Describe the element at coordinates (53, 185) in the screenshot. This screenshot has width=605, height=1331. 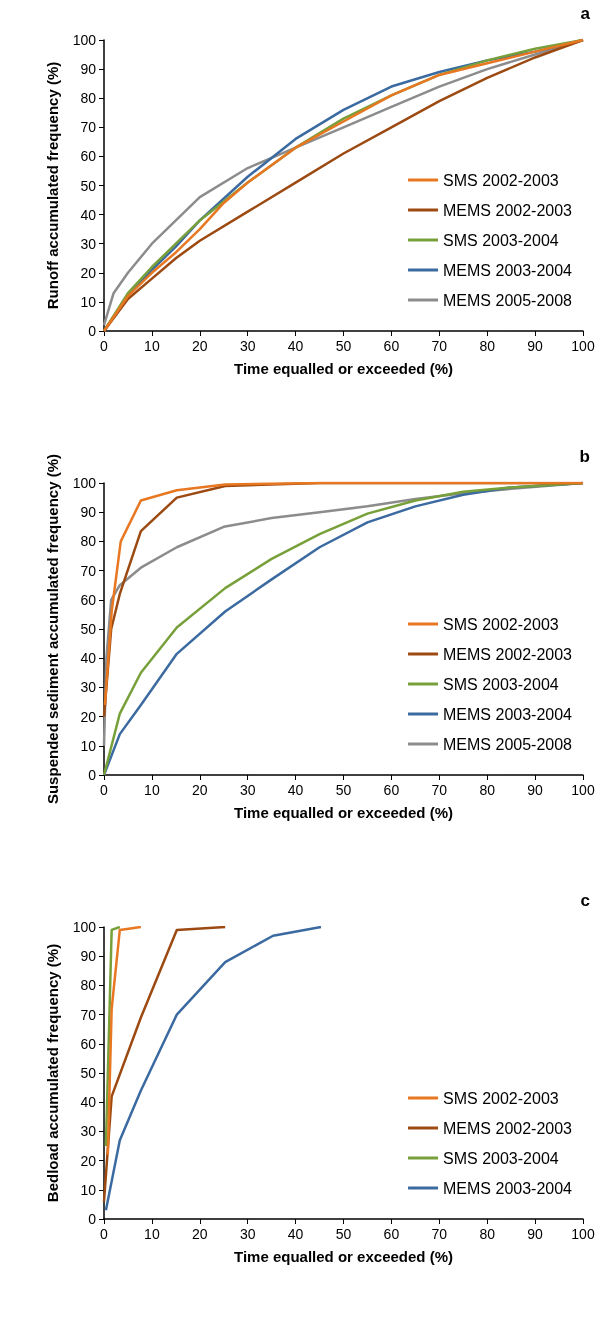
I see `y-axis-title: Runoff accumulated frequency (%)` at that location.